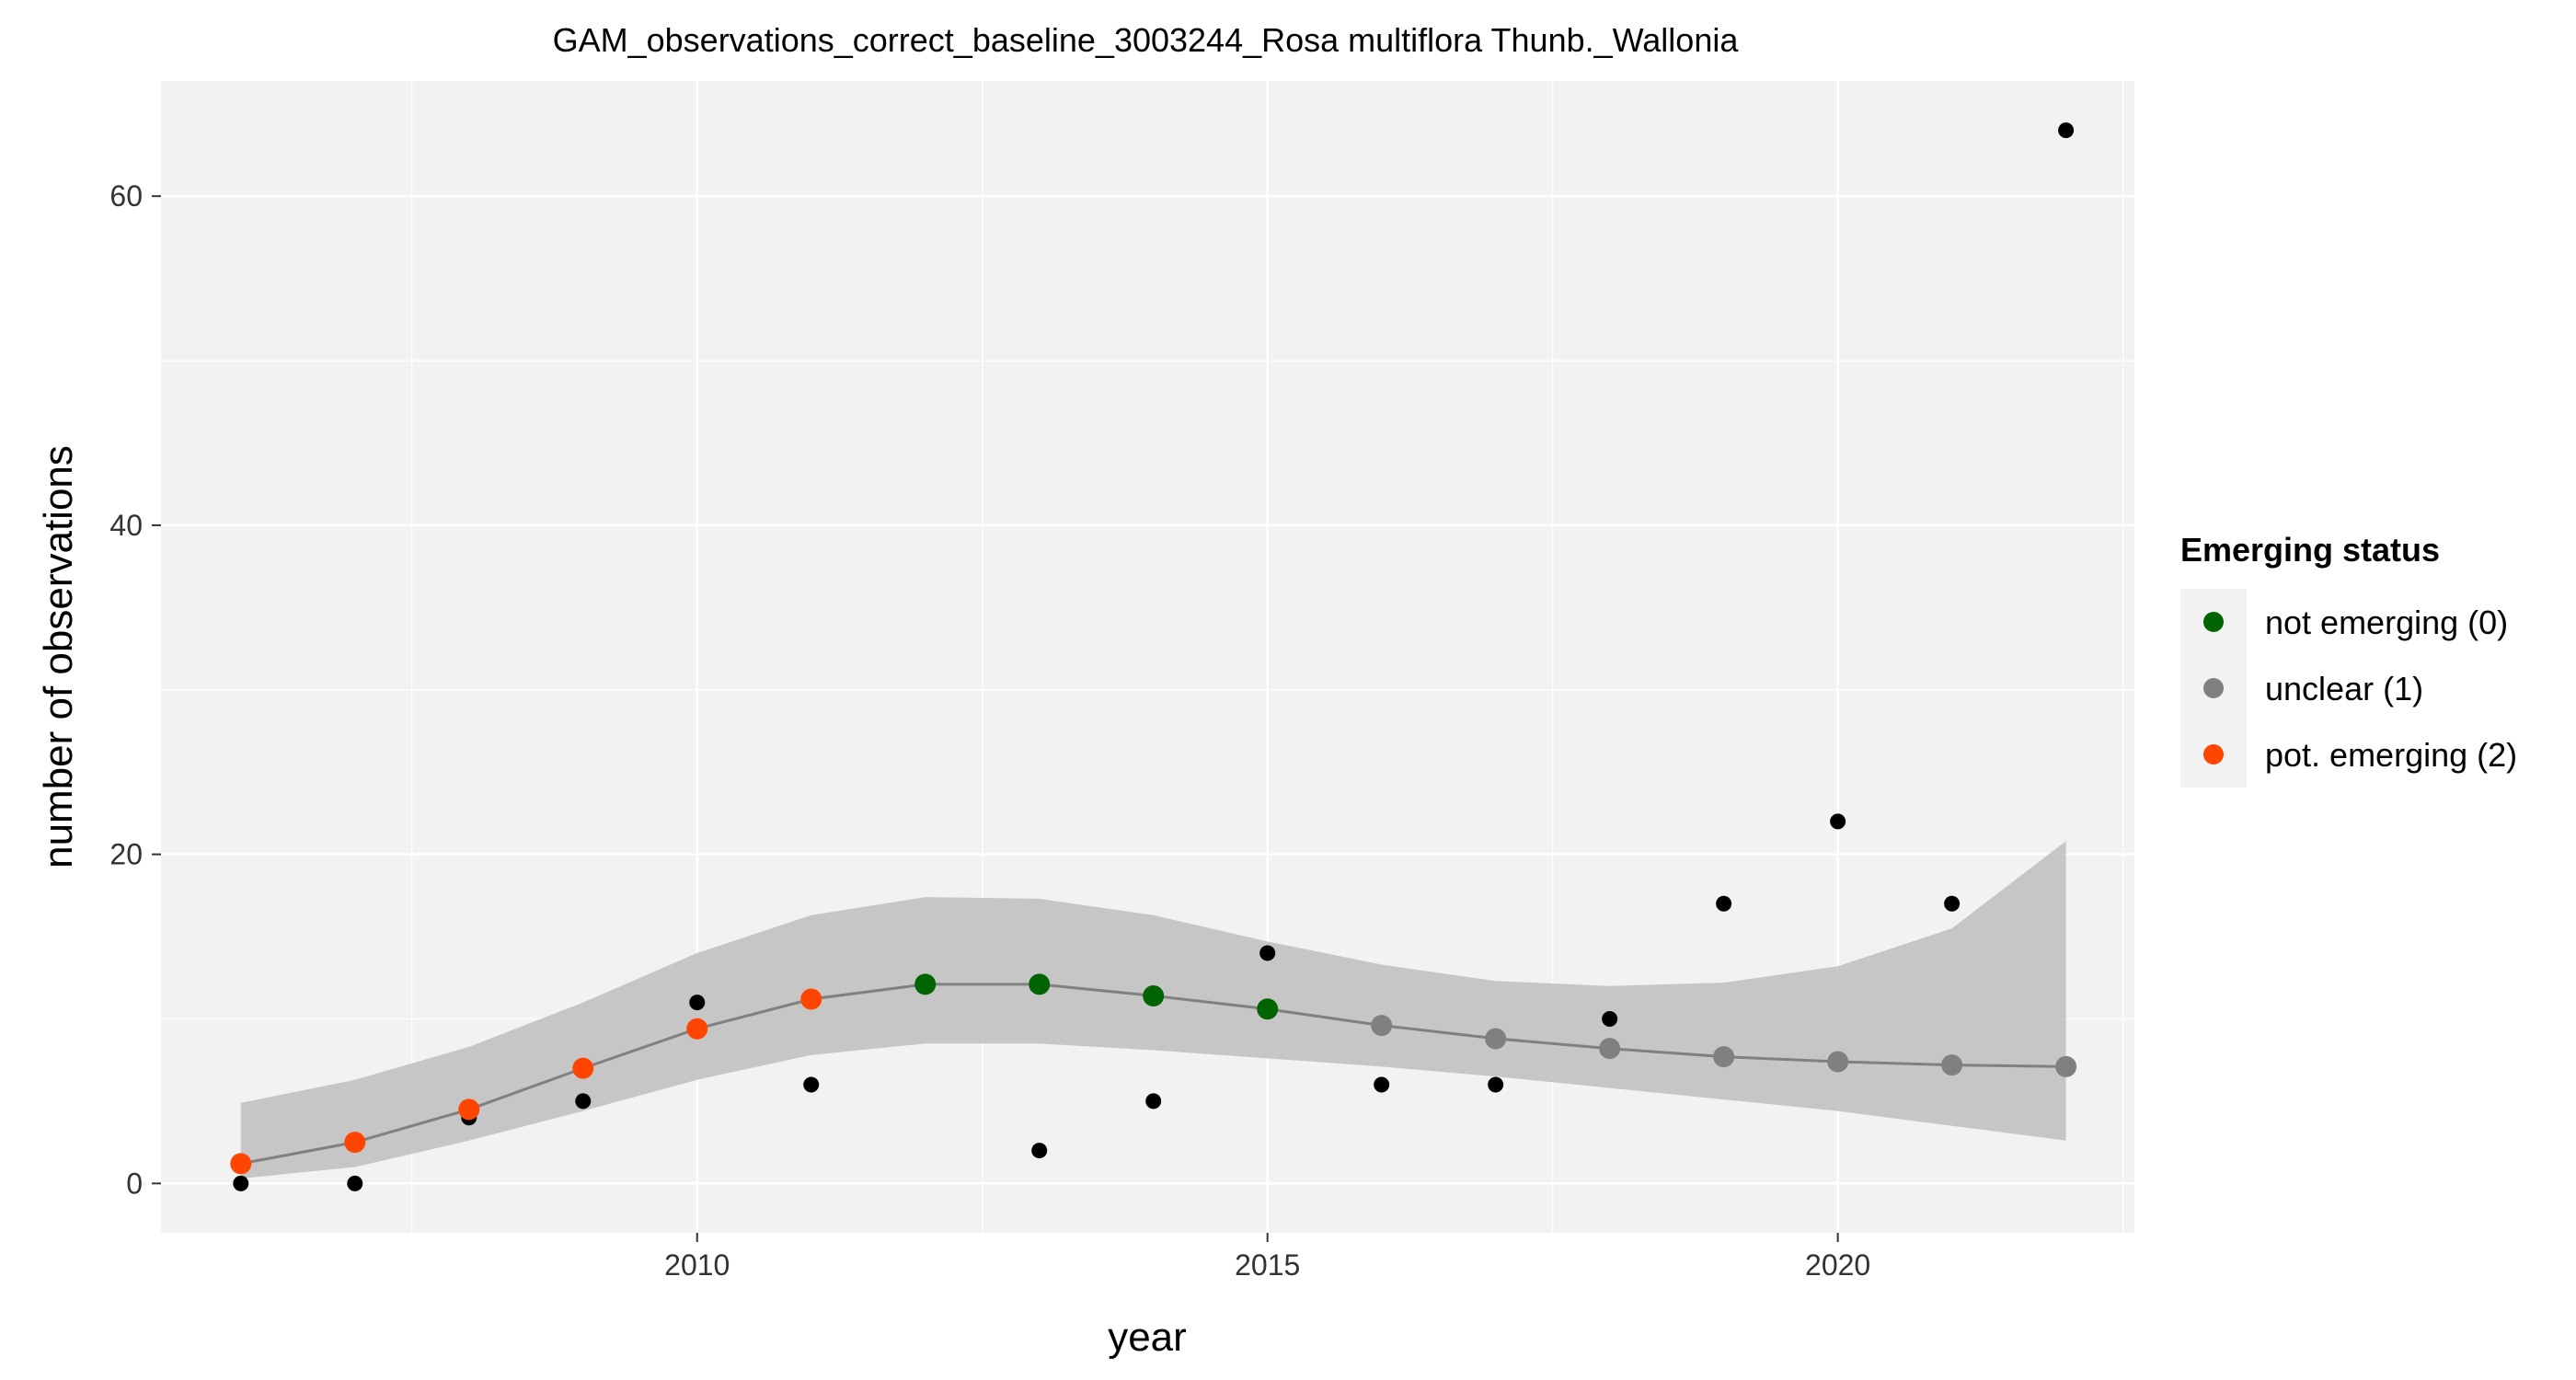  Describe the element at coordinates (697, 1265) in the screenshot. I see `x-tick-label: 2010` at that location.